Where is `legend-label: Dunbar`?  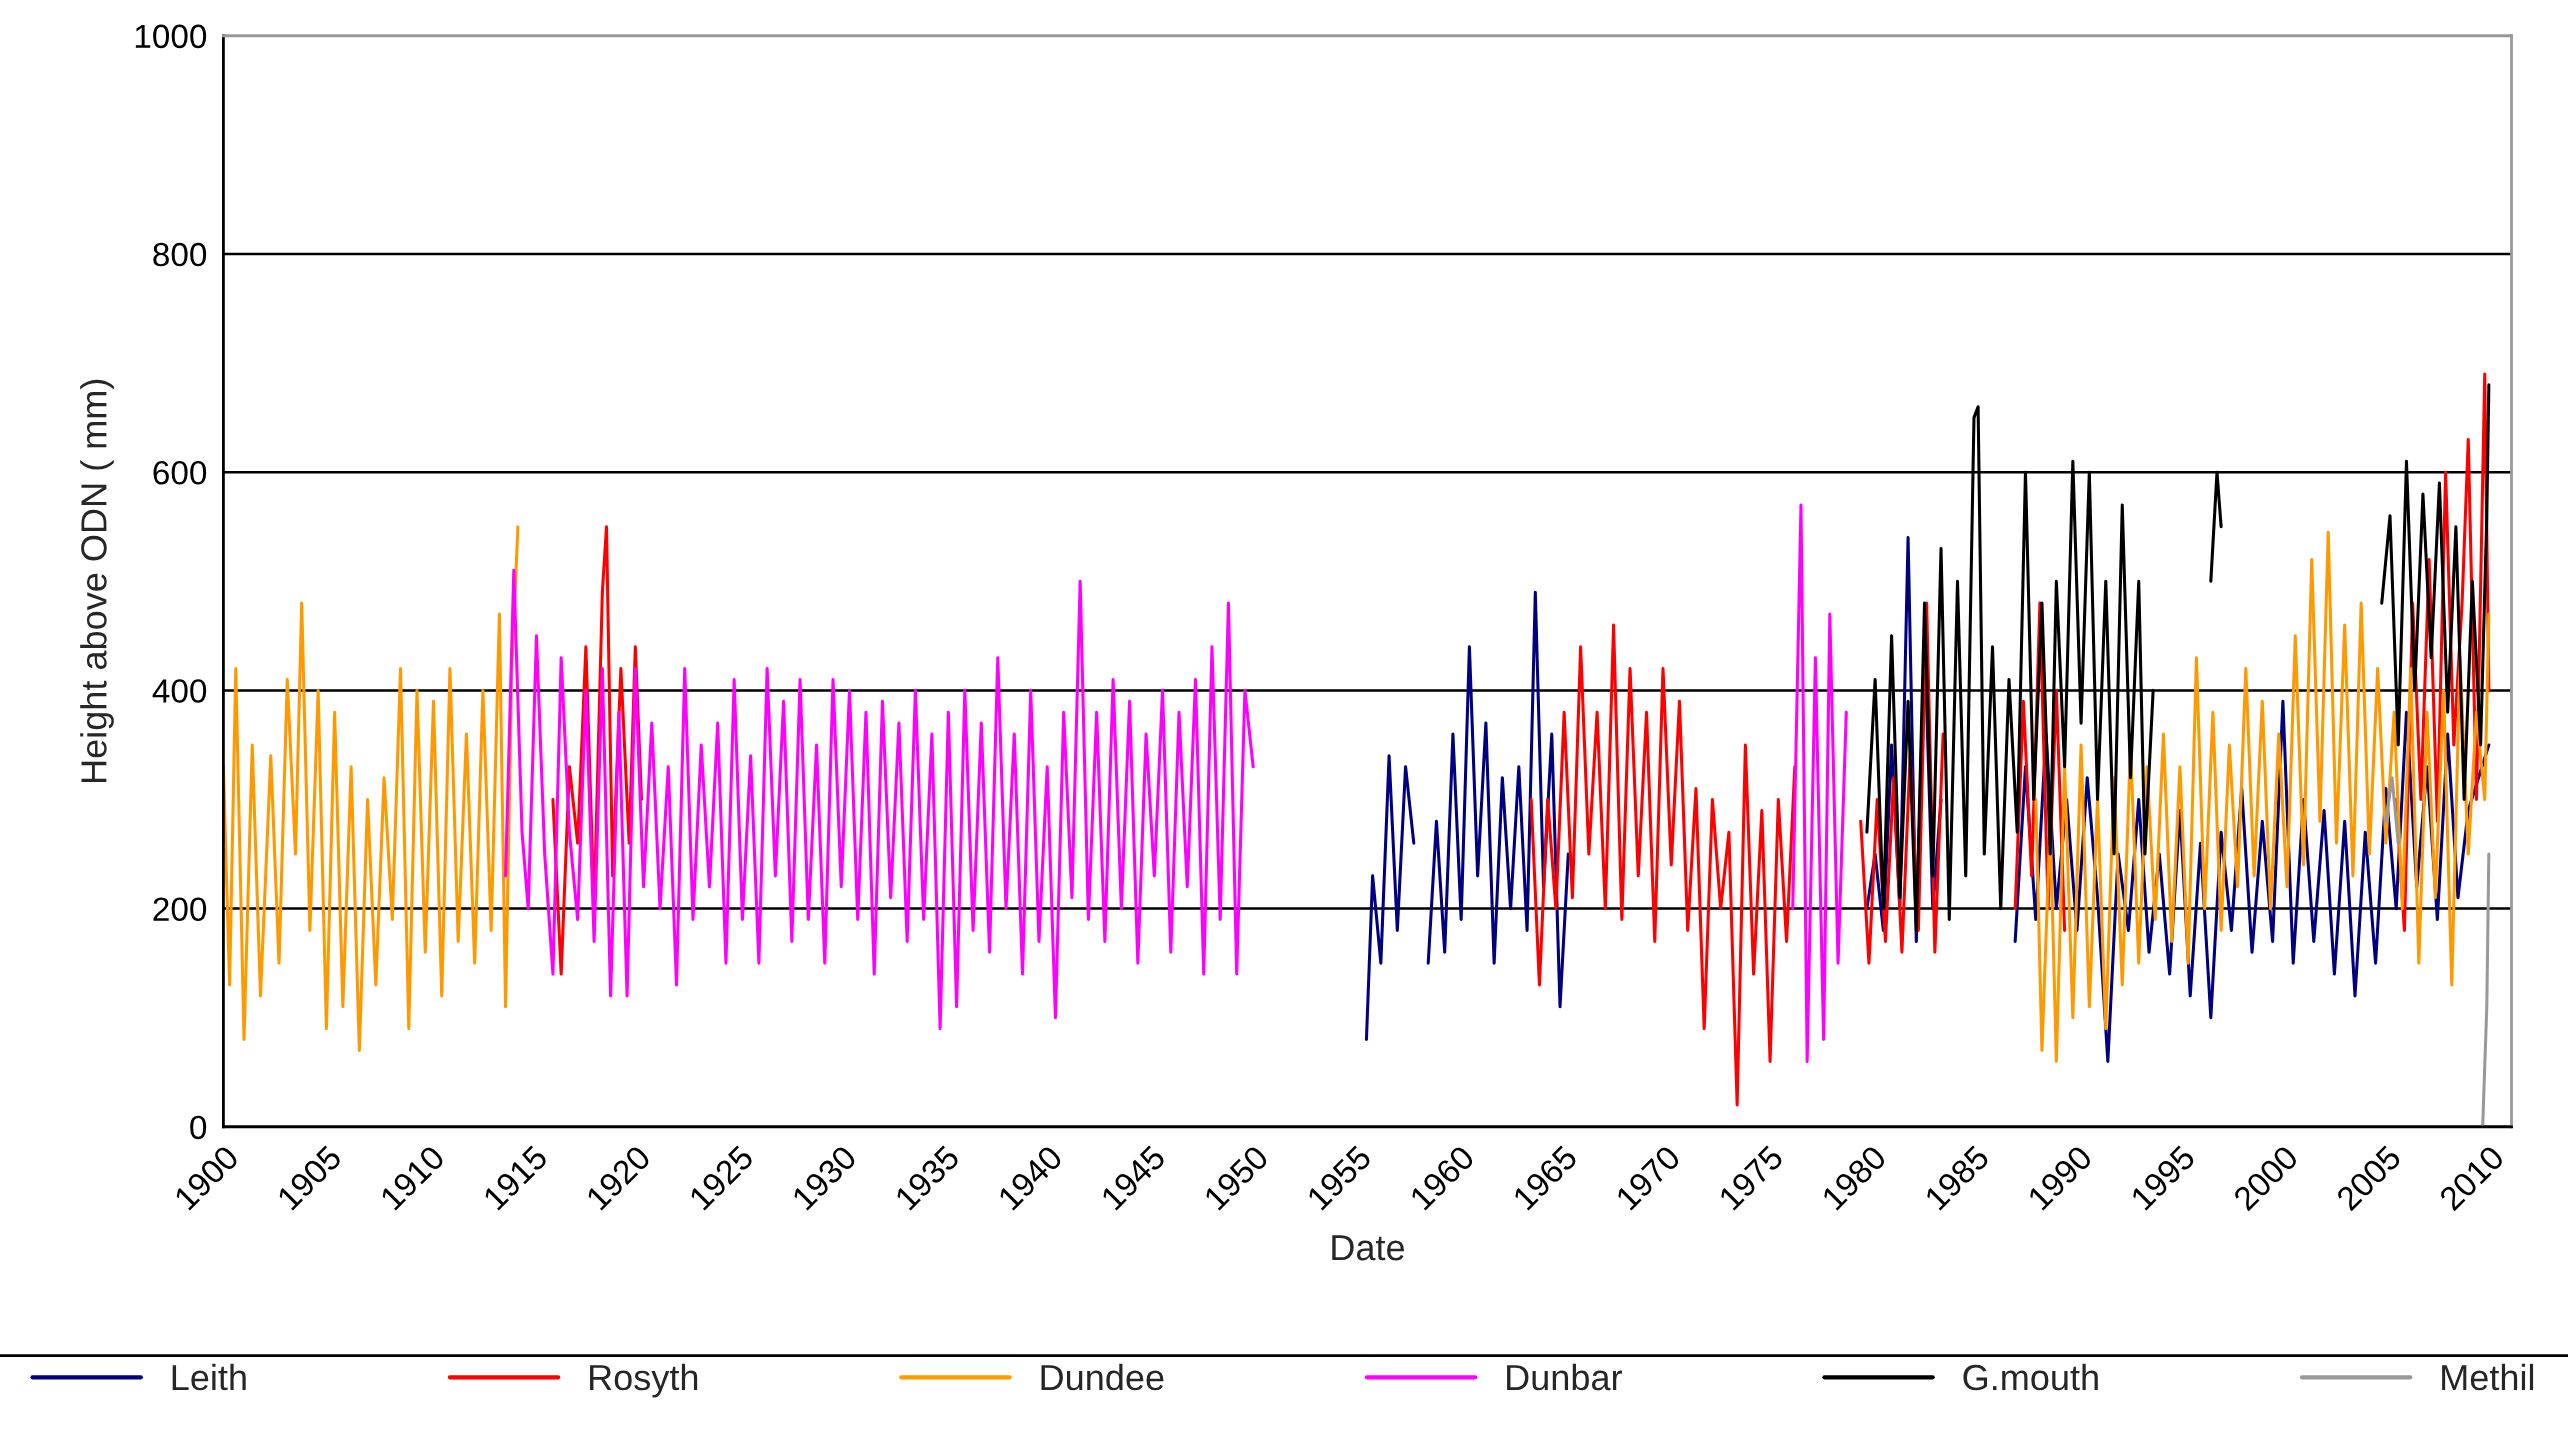 legend-label: Dunbar is located at coordinates (1564, 1377).